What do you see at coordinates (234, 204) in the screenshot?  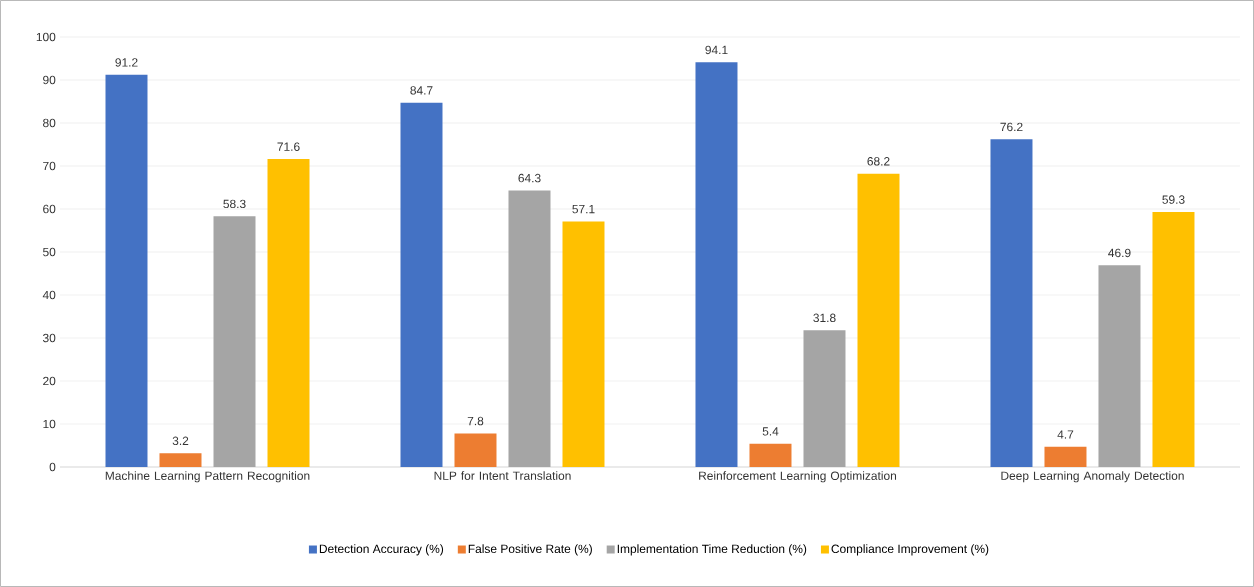 I see `data-label: 58.3` at bounding box center [234, 204].